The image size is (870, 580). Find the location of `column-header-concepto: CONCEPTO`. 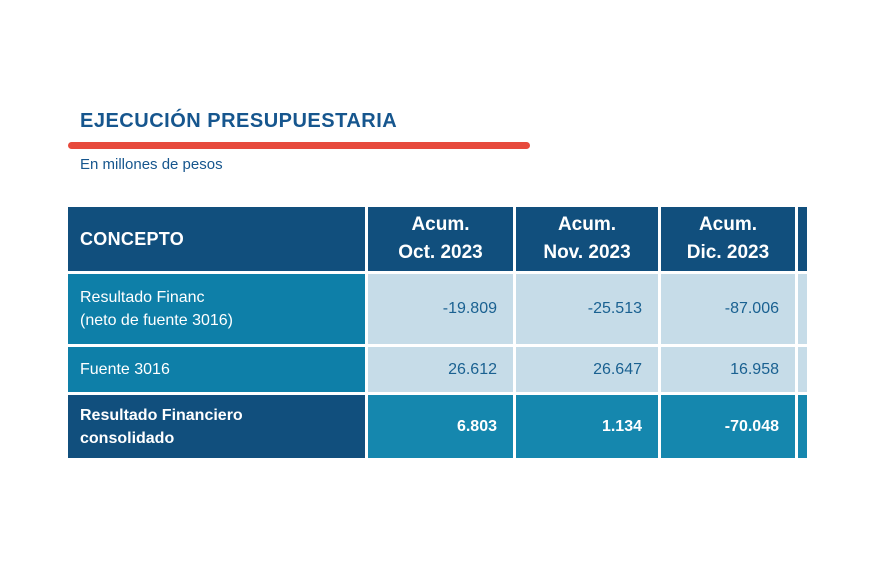

column-header-concepto: CONCEPTO is located at coordinates (216, 239).